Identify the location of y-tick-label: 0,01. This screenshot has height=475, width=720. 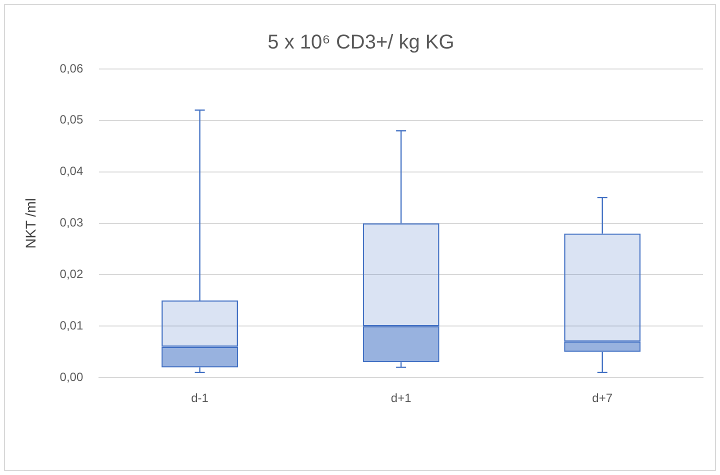
(72, 325).